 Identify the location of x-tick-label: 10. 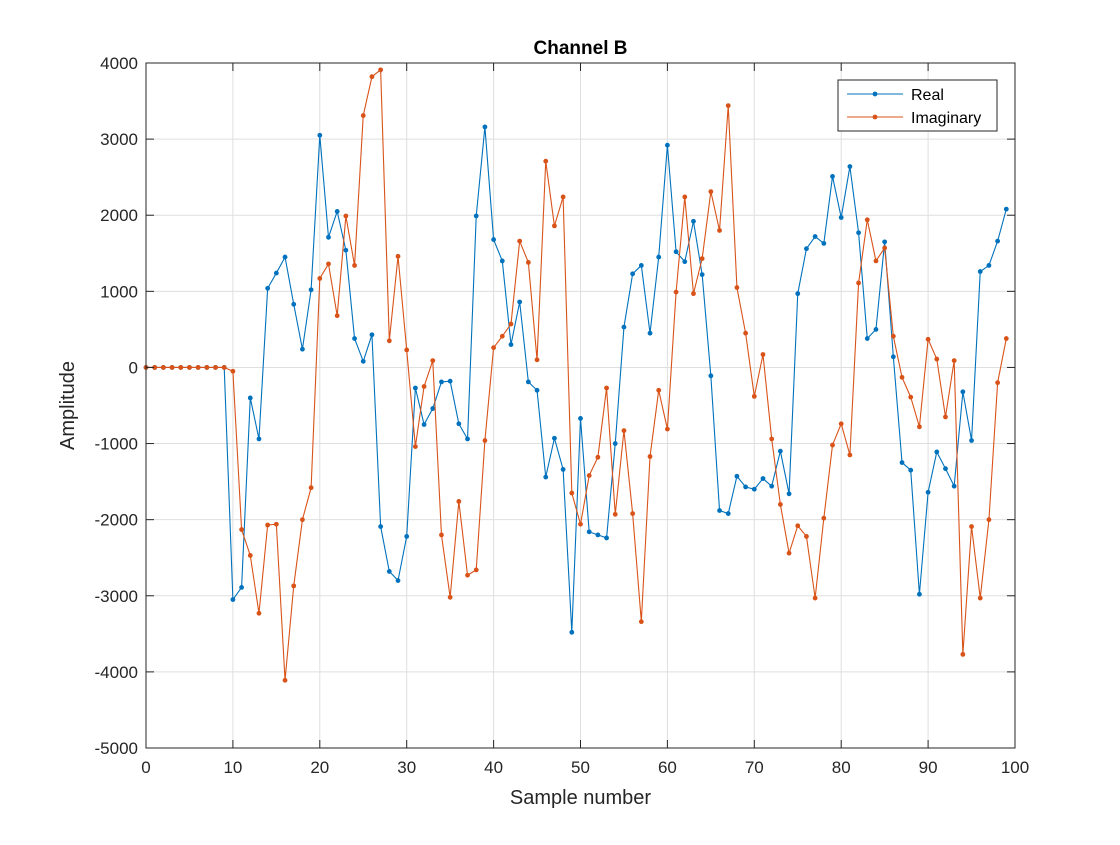
(232, 767).